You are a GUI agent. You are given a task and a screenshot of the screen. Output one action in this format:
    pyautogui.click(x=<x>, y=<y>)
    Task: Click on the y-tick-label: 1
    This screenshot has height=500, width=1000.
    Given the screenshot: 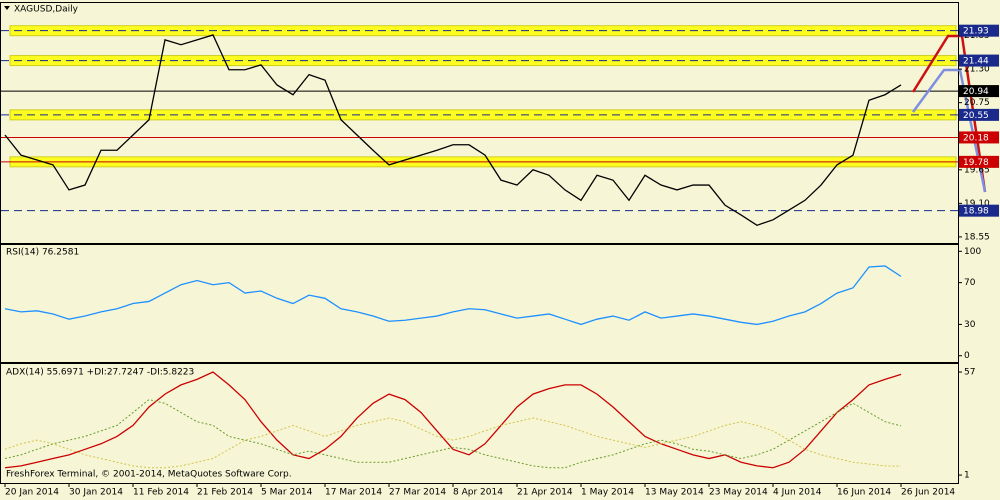 What is the action you would take?
    pyautogui.click(x=967, y=476)
    